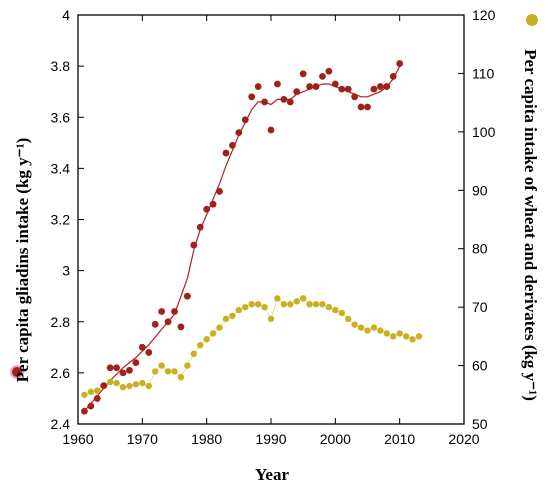  I want to click on y-left-tick-label: 2.6, so click(61, 373).